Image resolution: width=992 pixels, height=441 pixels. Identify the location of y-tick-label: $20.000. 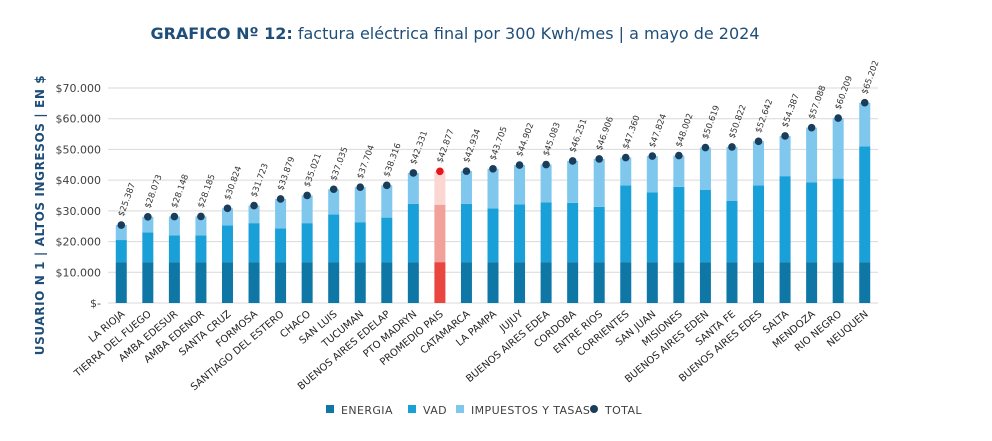
(79, 242).